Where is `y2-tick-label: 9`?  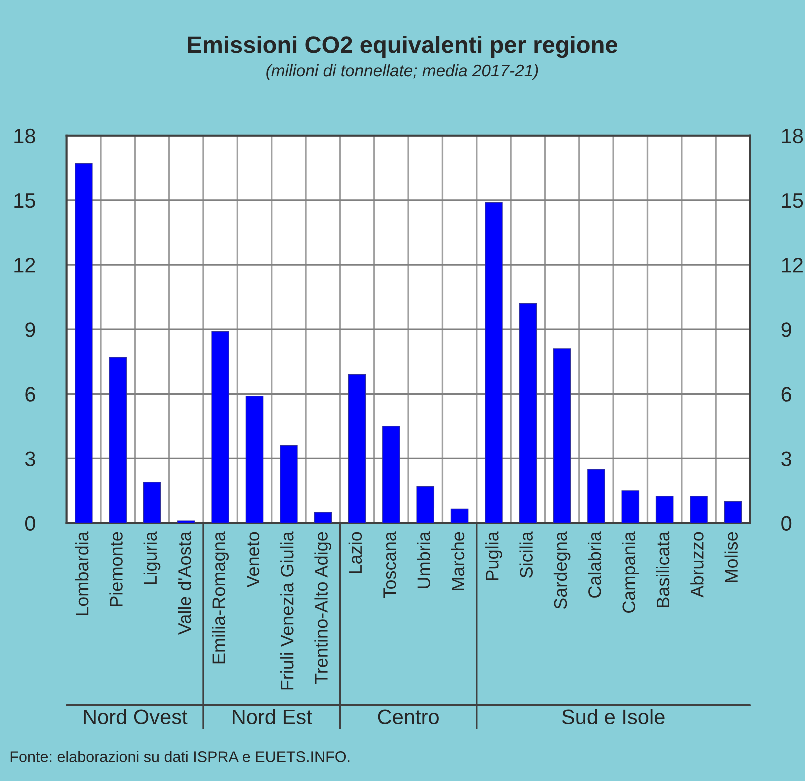 y2-tick-label: 9 is located at coordinates (787, 330).